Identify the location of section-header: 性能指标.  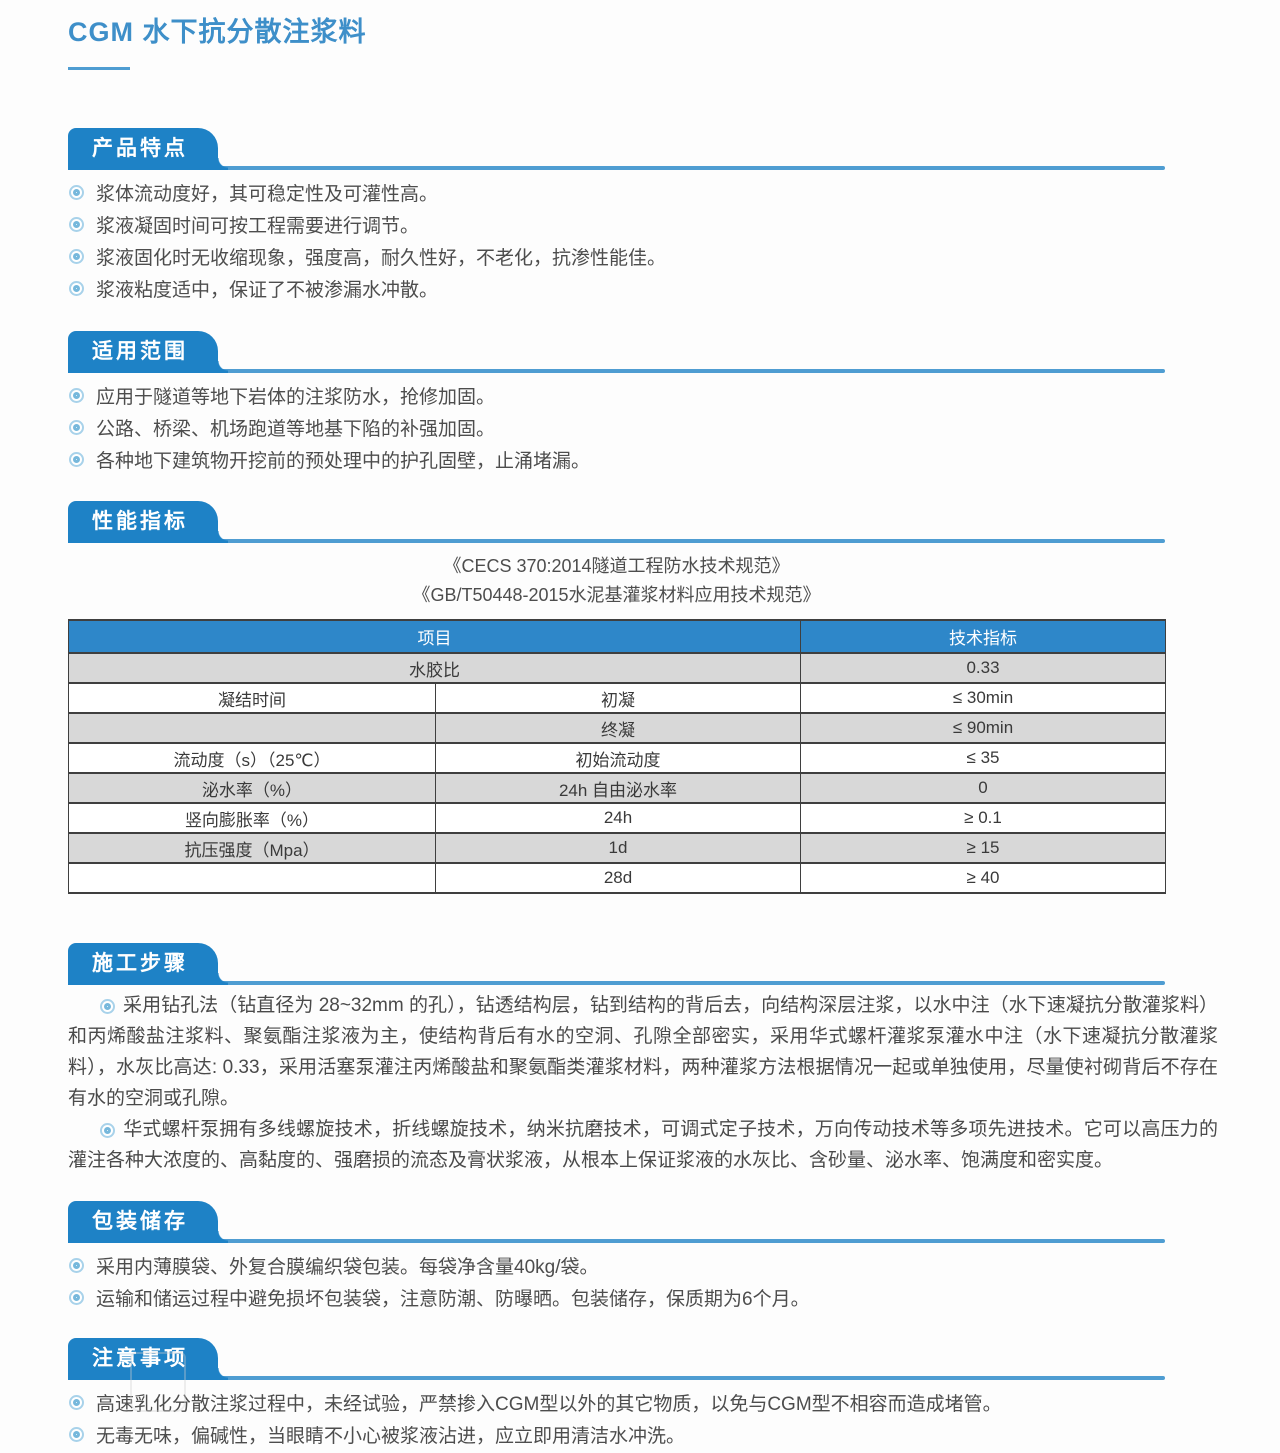
(616, 522).